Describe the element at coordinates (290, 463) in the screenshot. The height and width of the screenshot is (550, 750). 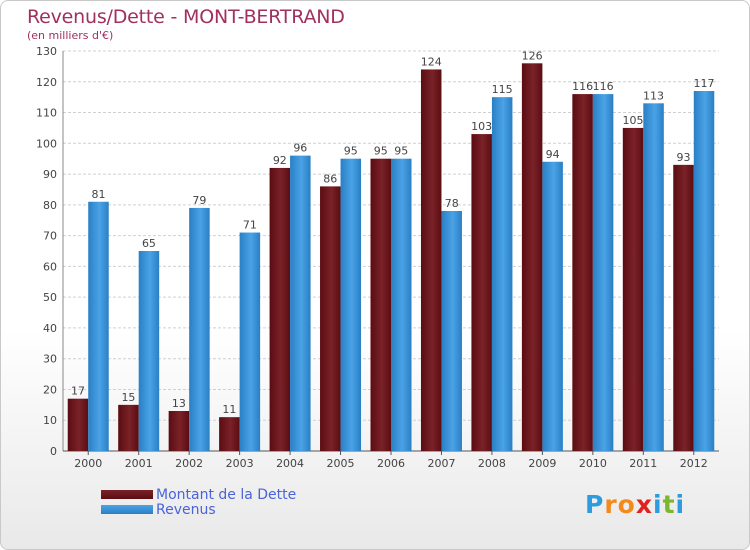
I see `x-tick-label: 2004` at that location.